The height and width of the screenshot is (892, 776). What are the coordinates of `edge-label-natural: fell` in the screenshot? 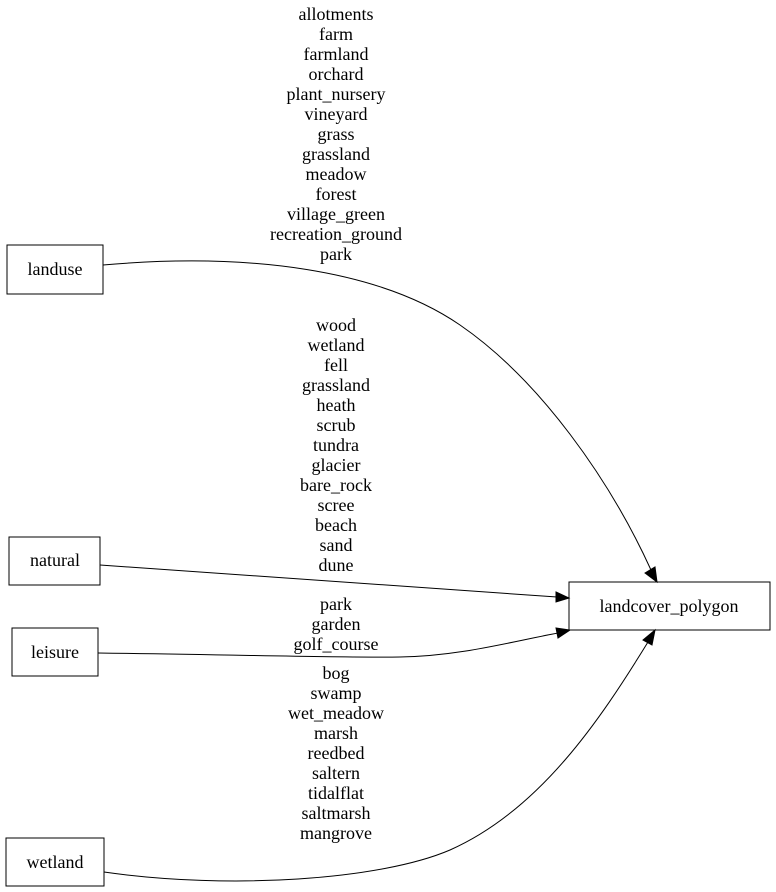 It's located at (336, 365).